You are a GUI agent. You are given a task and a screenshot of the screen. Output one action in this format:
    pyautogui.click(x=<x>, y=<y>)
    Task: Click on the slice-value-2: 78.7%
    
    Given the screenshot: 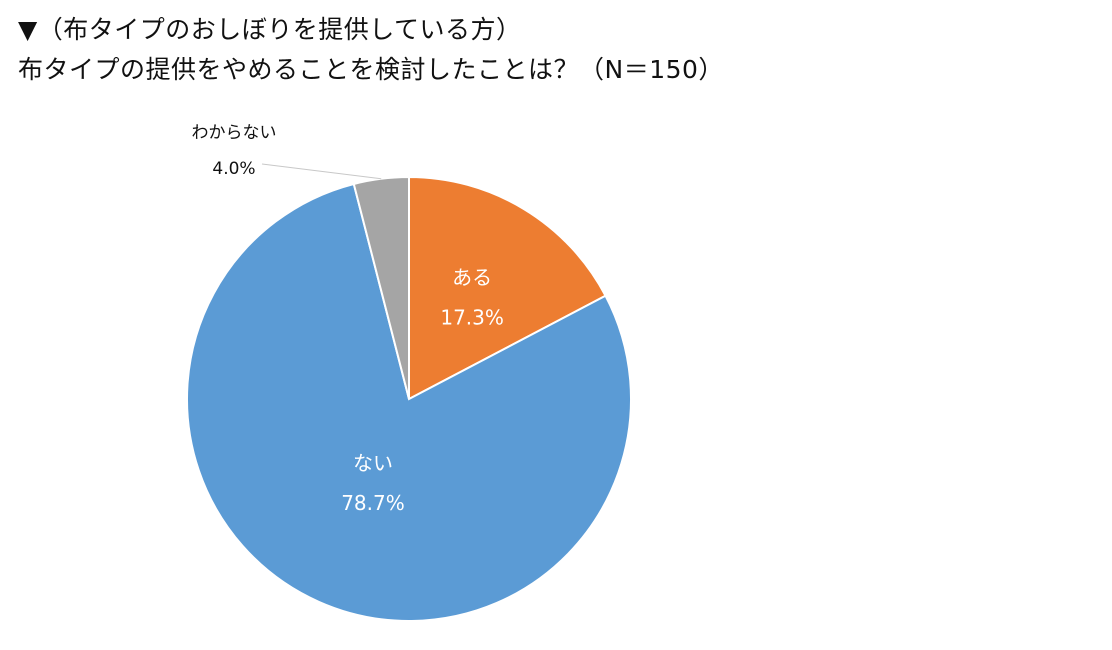 What is the action you would take?
    pyautogui.click(x=373, y=503)
    